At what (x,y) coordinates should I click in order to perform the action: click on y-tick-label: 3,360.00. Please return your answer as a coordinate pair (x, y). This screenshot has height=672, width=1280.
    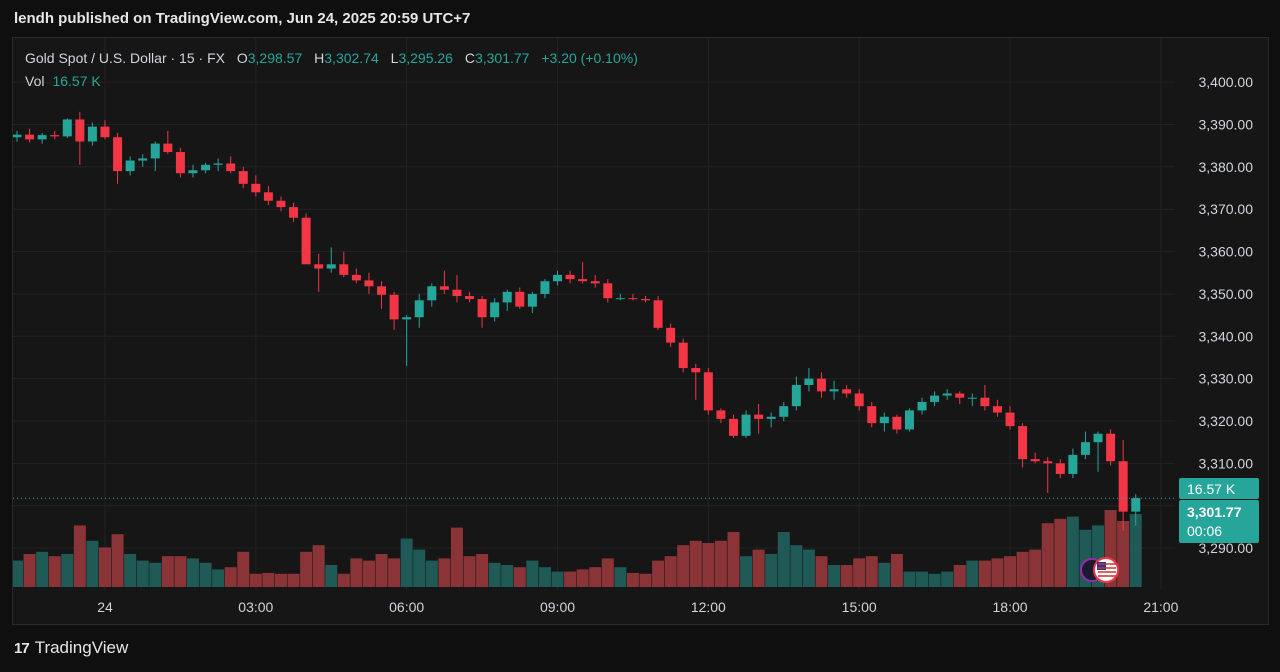
    Looking at the image, I should click on (1226, 252).